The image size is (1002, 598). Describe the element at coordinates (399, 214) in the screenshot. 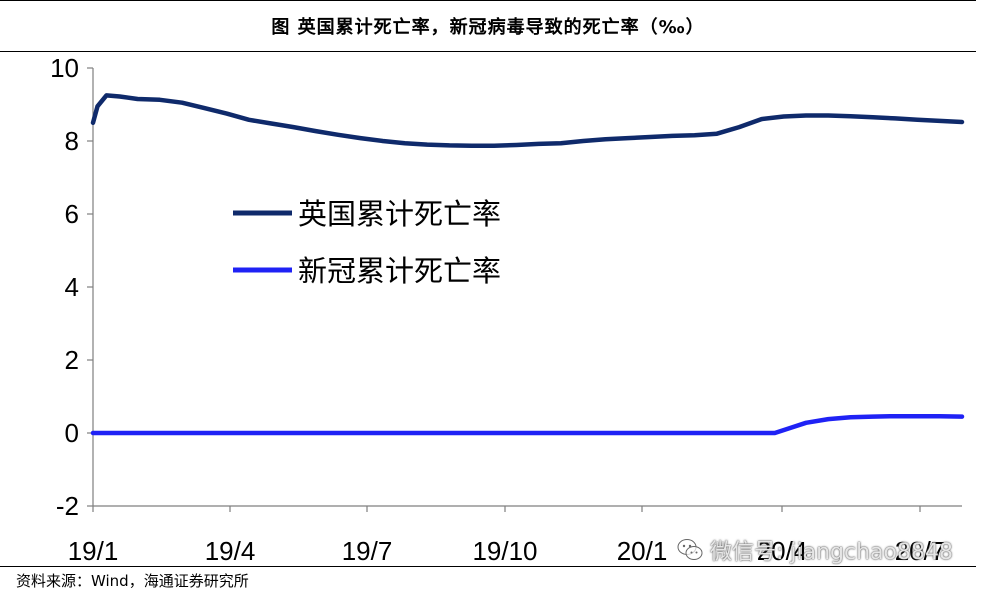

I see `legend-label-1: 英国累计死亡率` at that location.